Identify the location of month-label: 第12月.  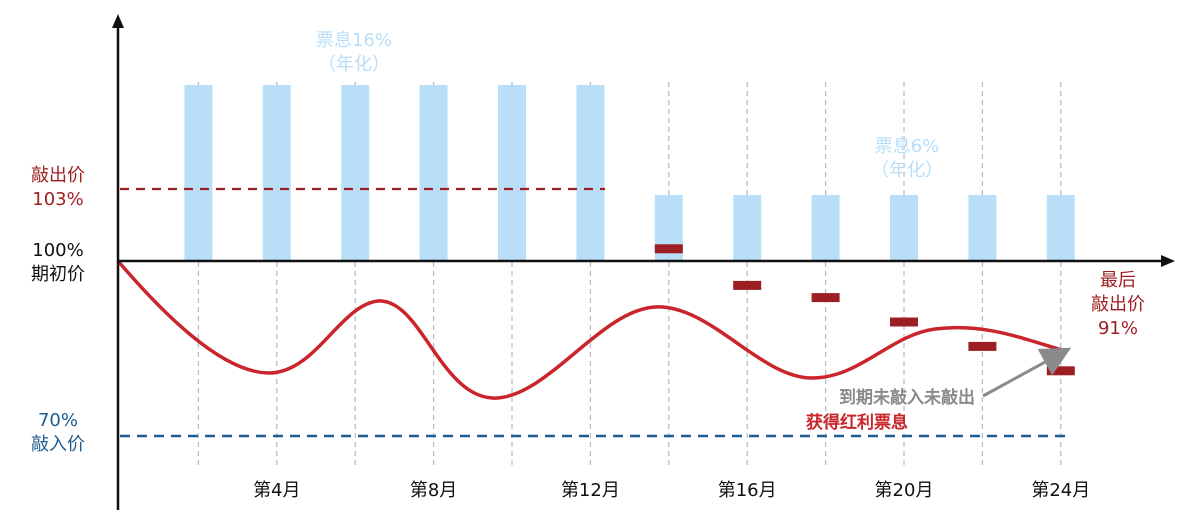
(590, 490).